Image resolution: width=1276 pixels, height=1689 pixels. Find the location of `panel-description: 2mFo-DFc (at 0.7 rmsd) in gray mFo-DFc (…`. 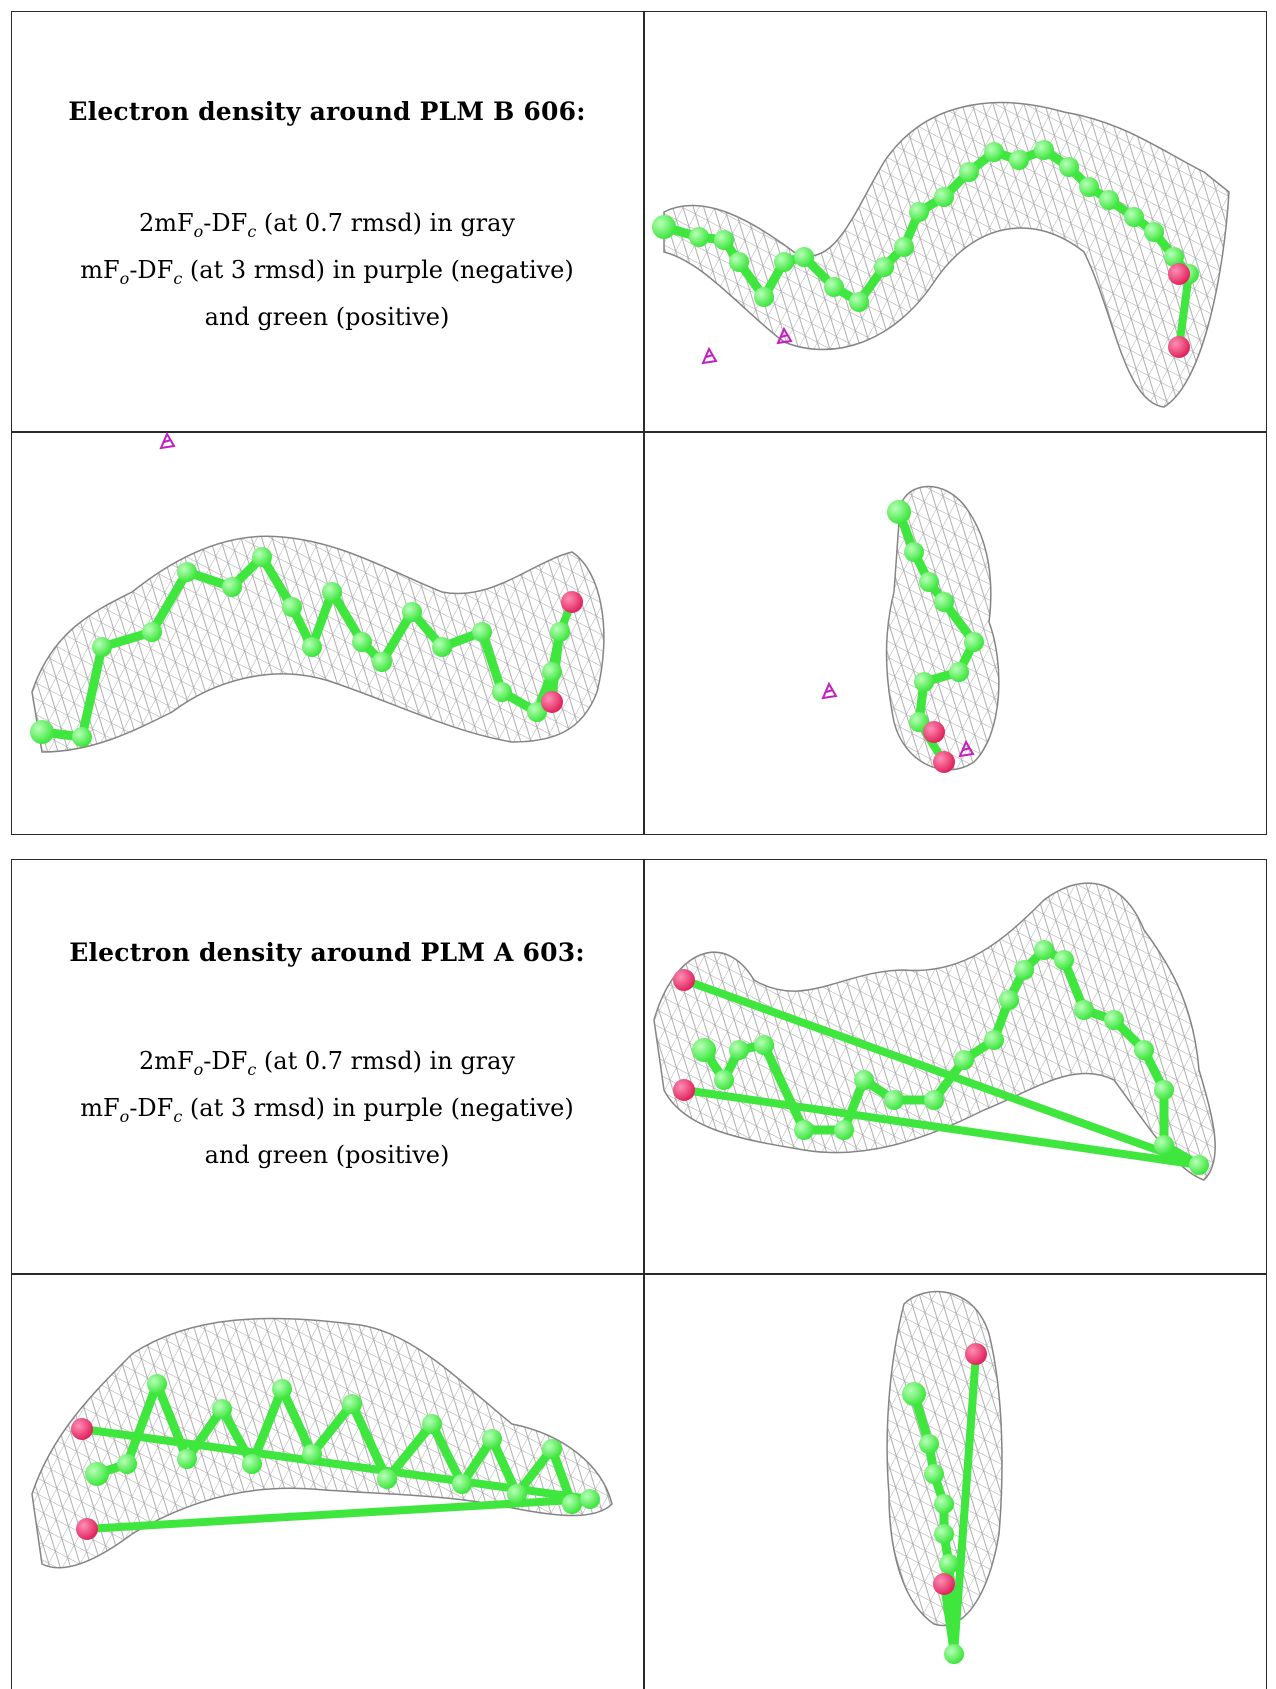

panel-description: 2mFo-DFc (at 0.7 rmsd) in gray mFo-DFc (… is located at coordinates (327, 1108).